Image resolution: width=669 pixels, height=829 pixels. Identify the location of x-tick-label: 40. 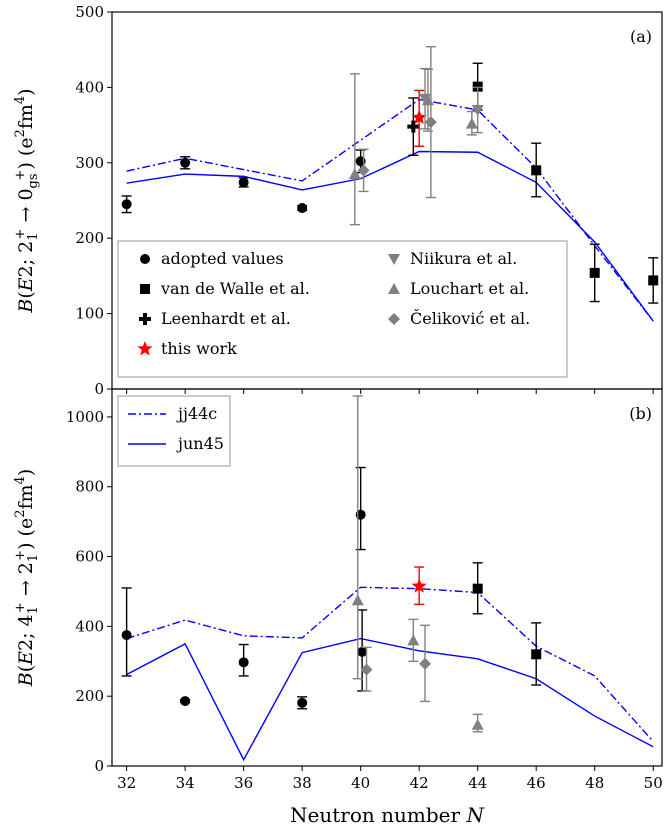
(360, 783).